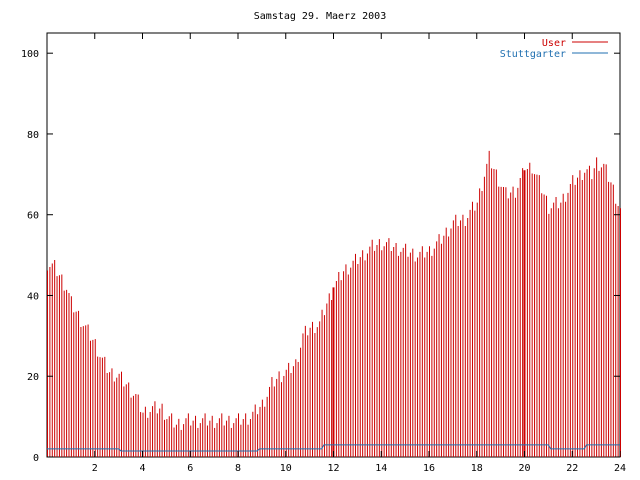 Image resolution: width=640 pixels, height=480 pixels. Describe the element at coordinates (33, 377) in the screenshot. I see `y-tick-label: 20` at that location.